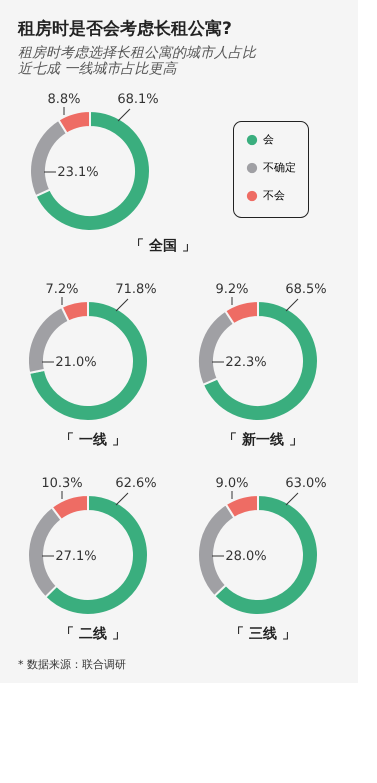 This screenshot has width=377, height=783. Describe the element at coordinates (163, 246) in the screenshot. I see `text: 「 全国 」` at that location.